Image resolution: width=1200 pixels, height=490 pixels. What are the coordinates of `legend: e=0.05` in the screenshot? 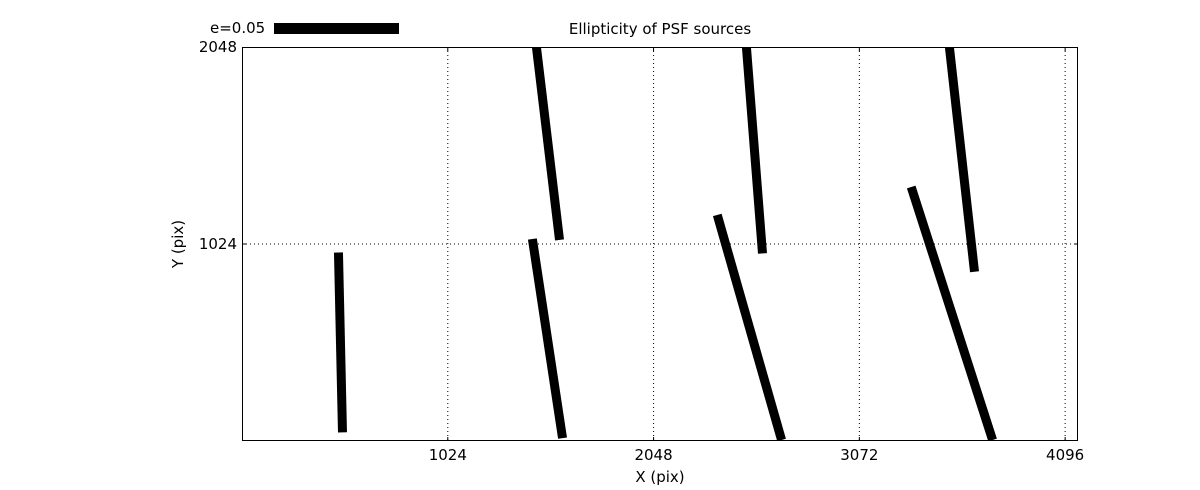 It's located at (305, 28).